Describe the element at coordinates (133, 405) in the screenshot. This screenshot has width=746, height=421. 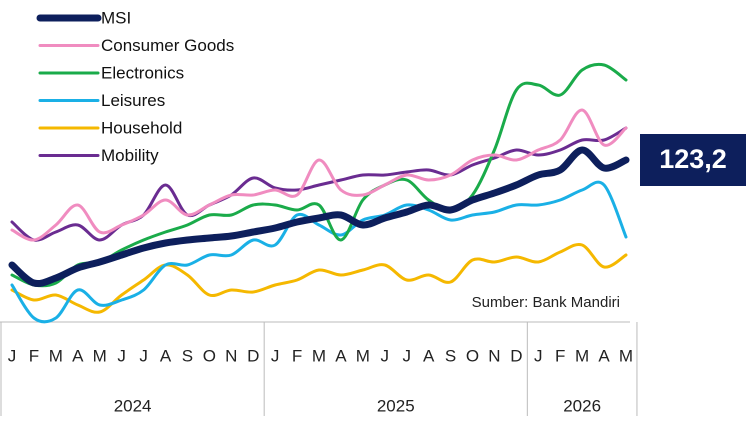
I see `x-group-label: 2024` at that location.